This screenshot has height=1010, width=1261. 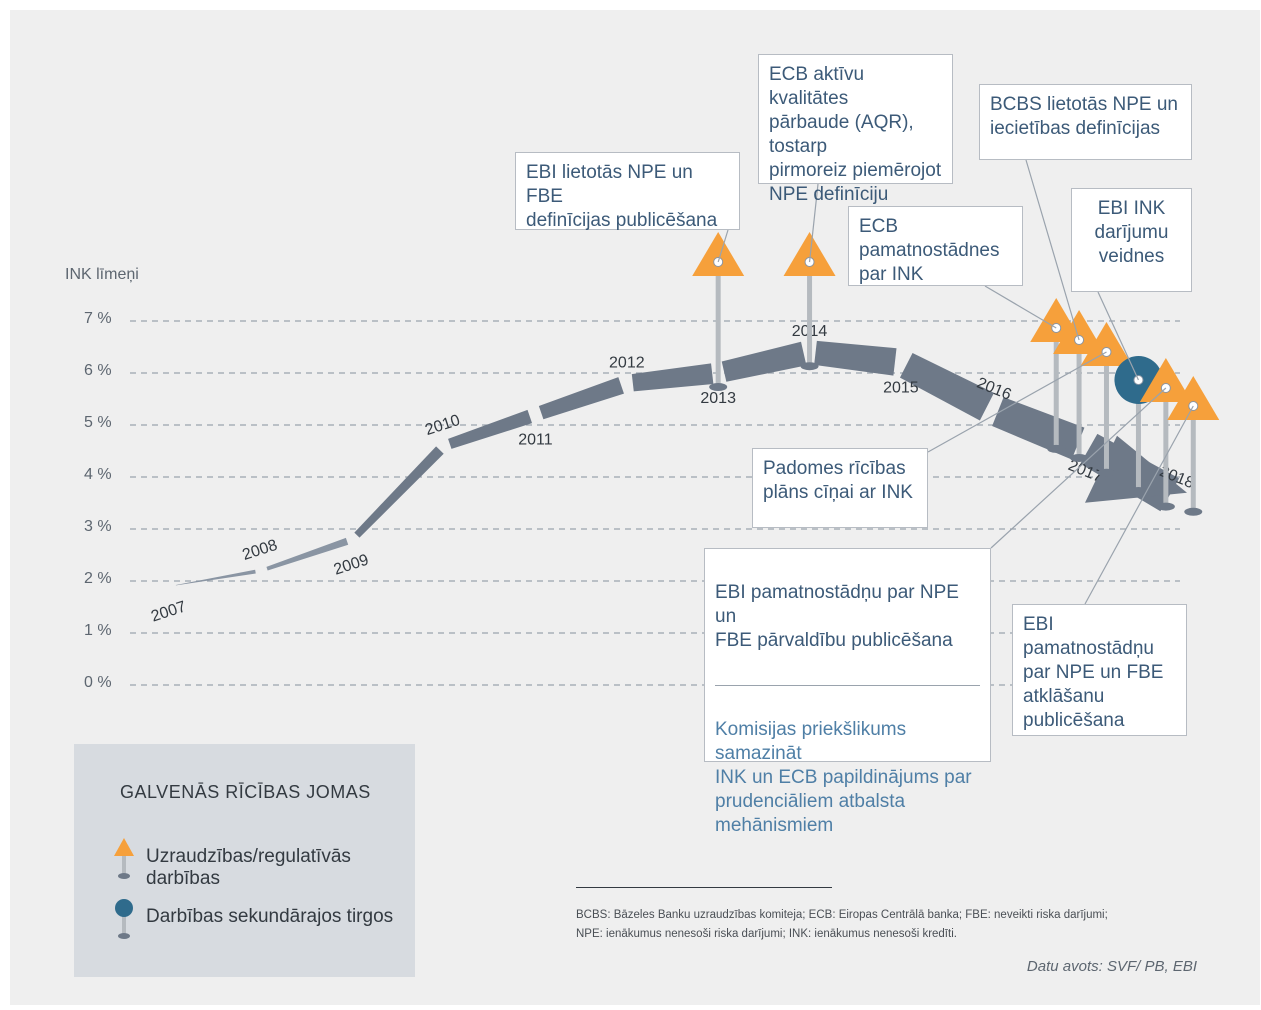 I want to click on legend-label-supervisory: Uzraudzības/regulatīvās darbības, so click(x=248, y=867).